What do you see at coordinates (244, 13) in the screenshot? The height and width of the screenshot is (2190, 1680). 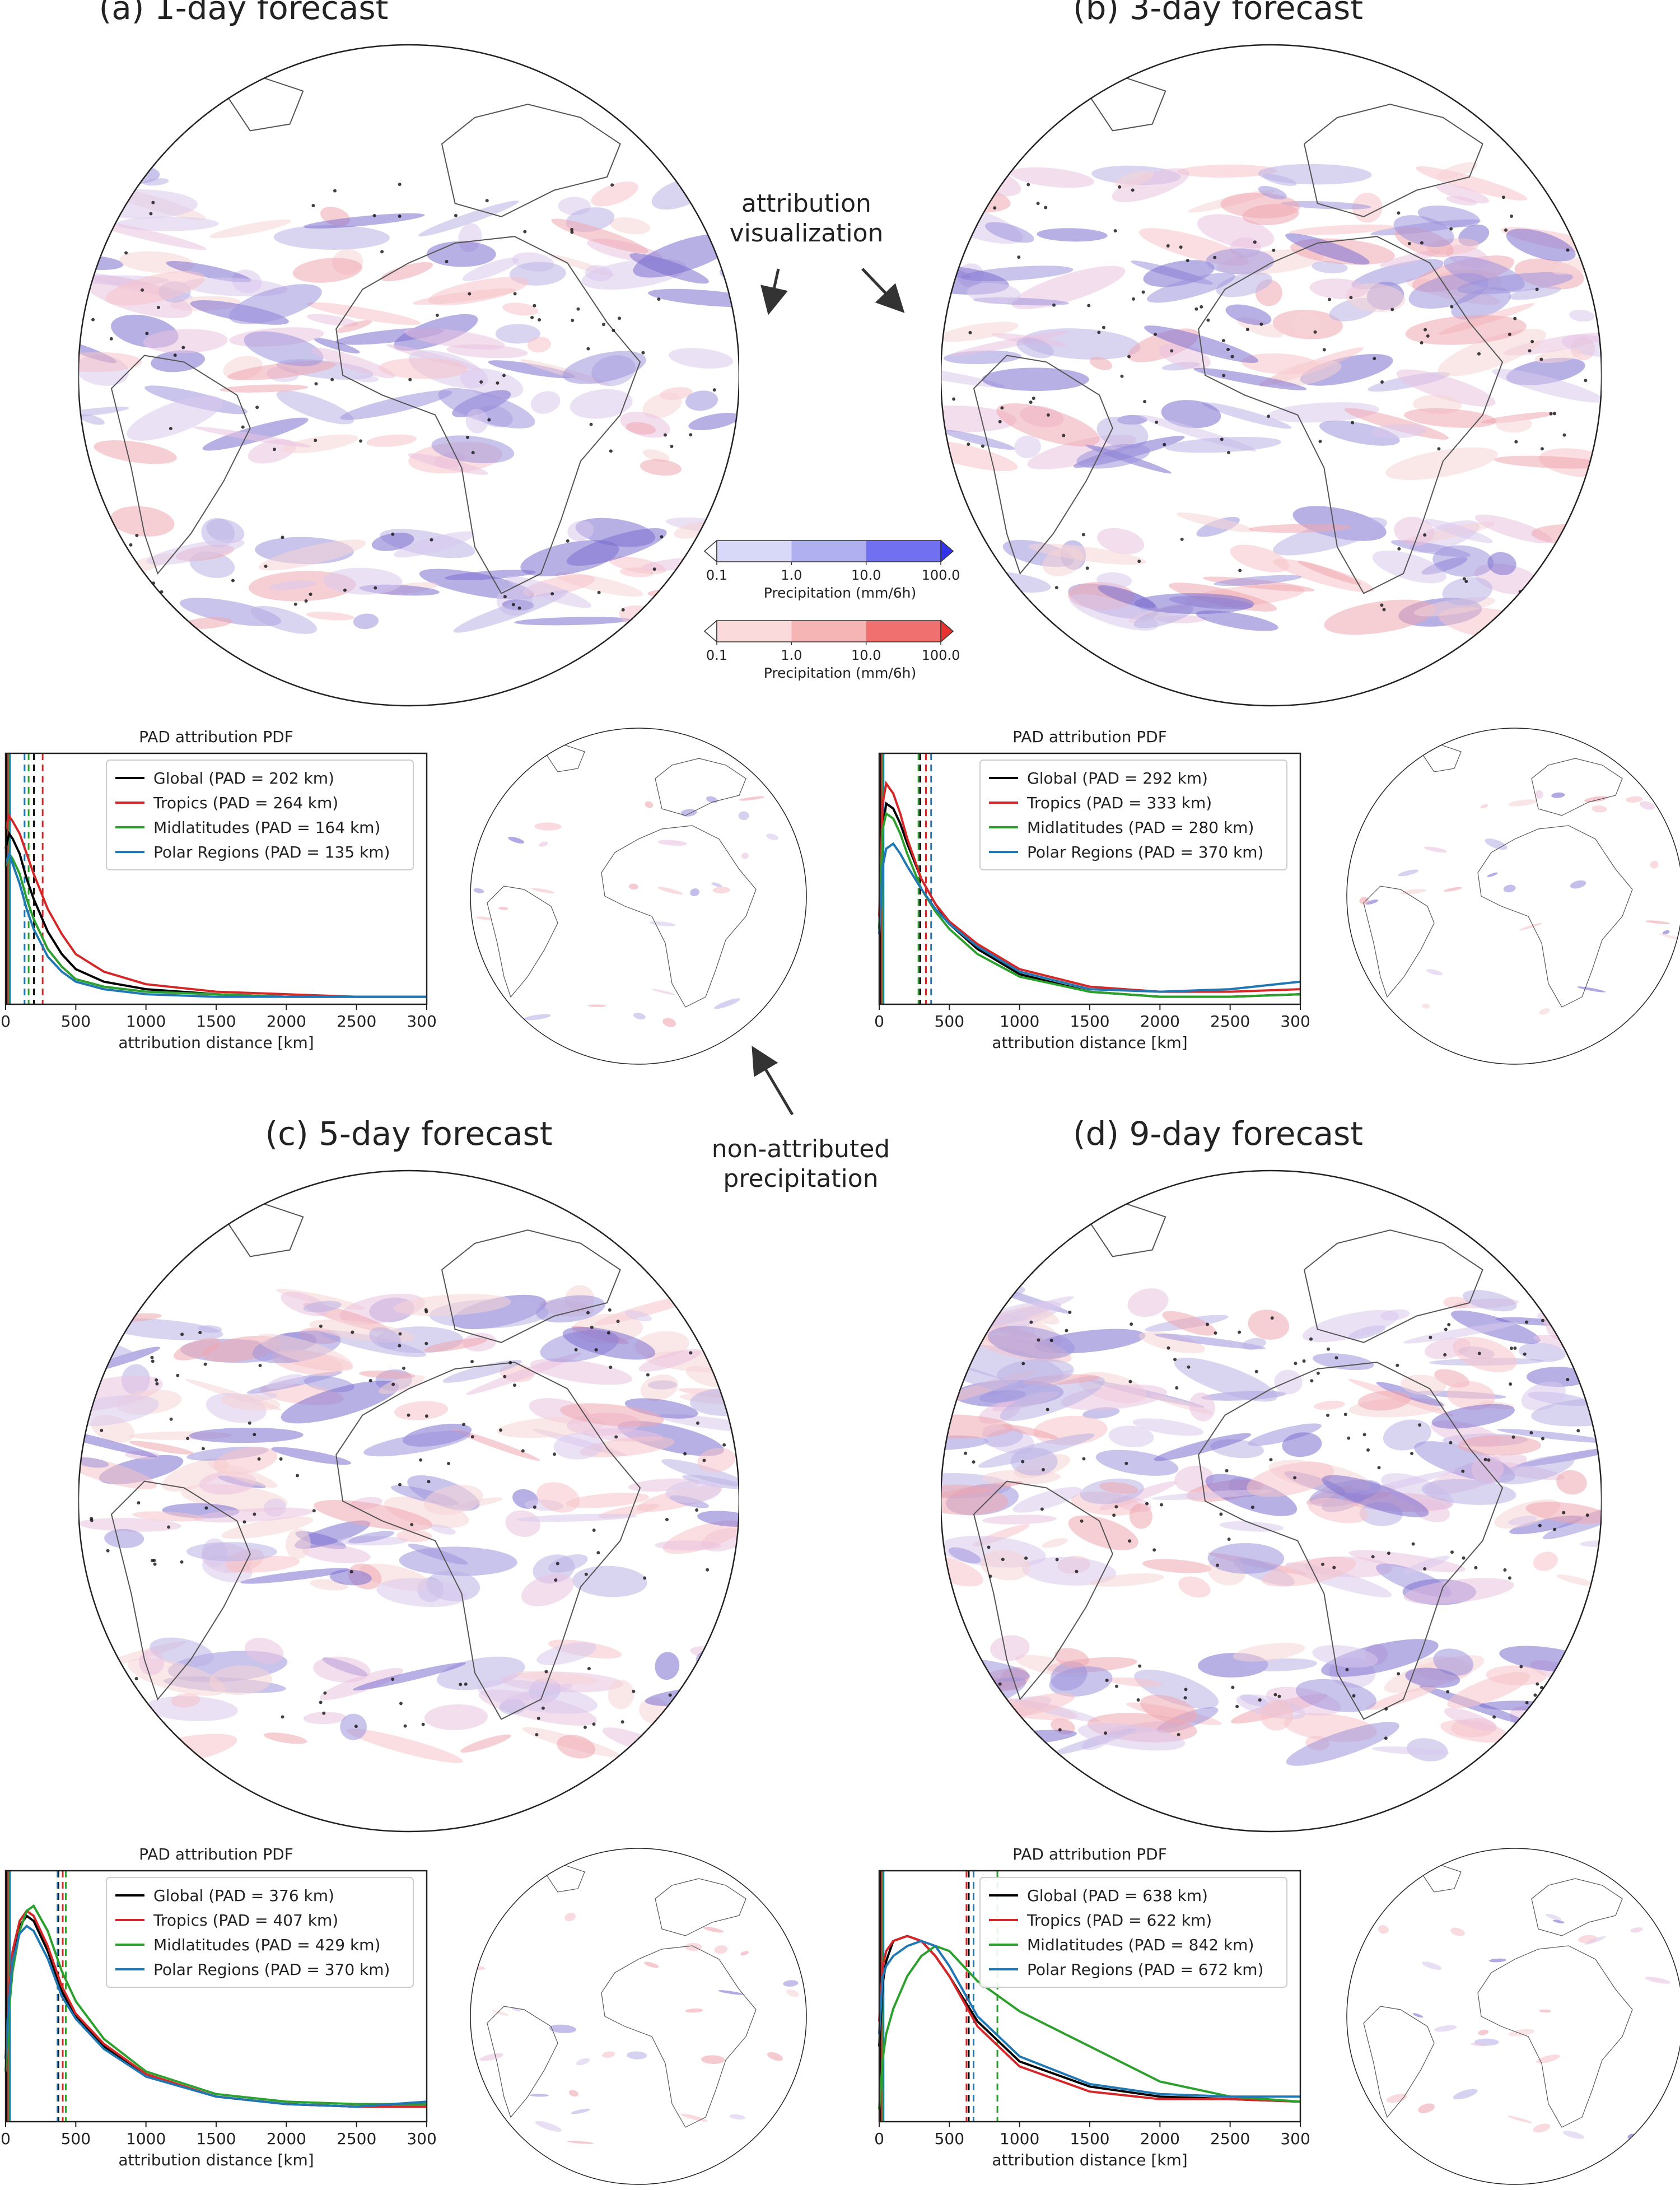 I see `panel-title-a: (a) 1-day forecast` at bounding box center [244, 13].